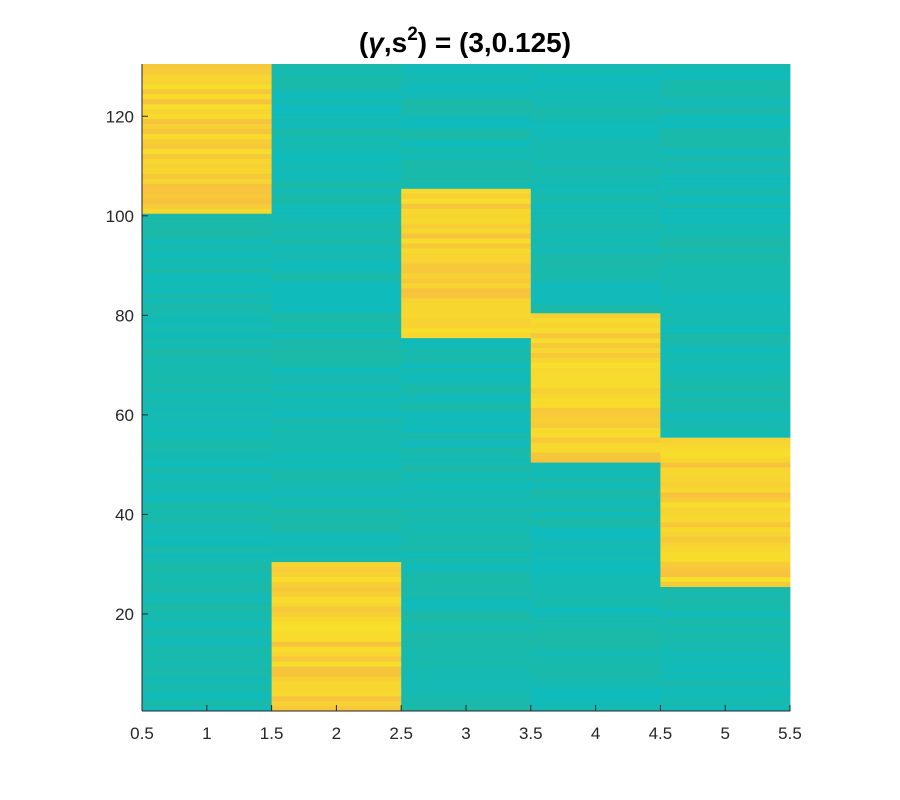 This screenshot has width=900, height=800. Describe the element at coordinates (494, 42) in the screenshot. I see `title-part-rest: ) = (3,0.125)` at that location.